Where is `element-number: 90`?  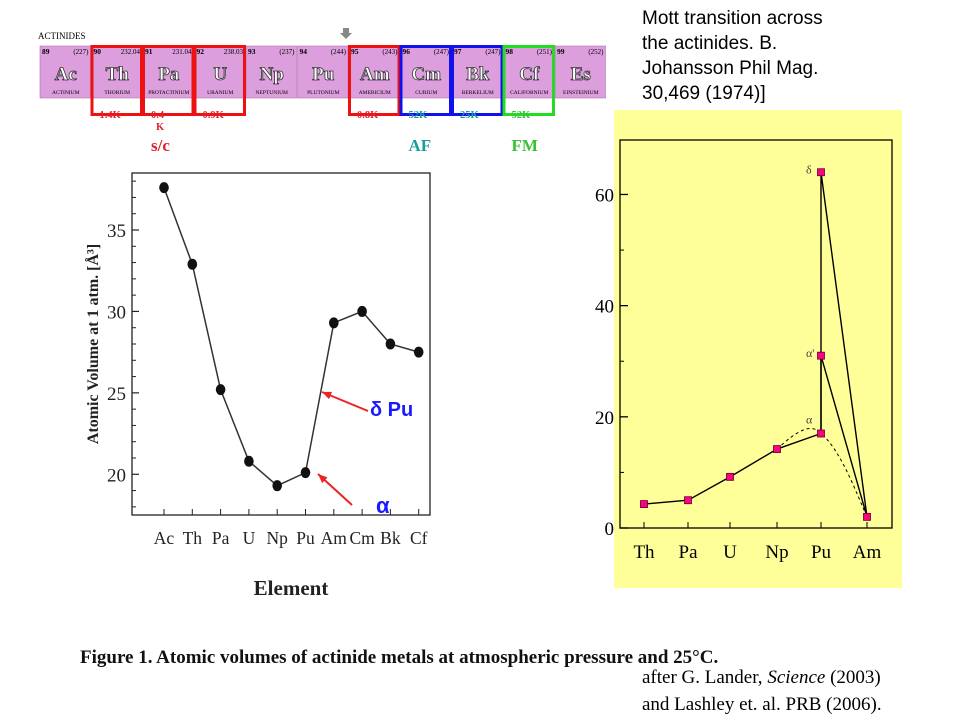
element-number: 90 is located at coordinates (98, 51).